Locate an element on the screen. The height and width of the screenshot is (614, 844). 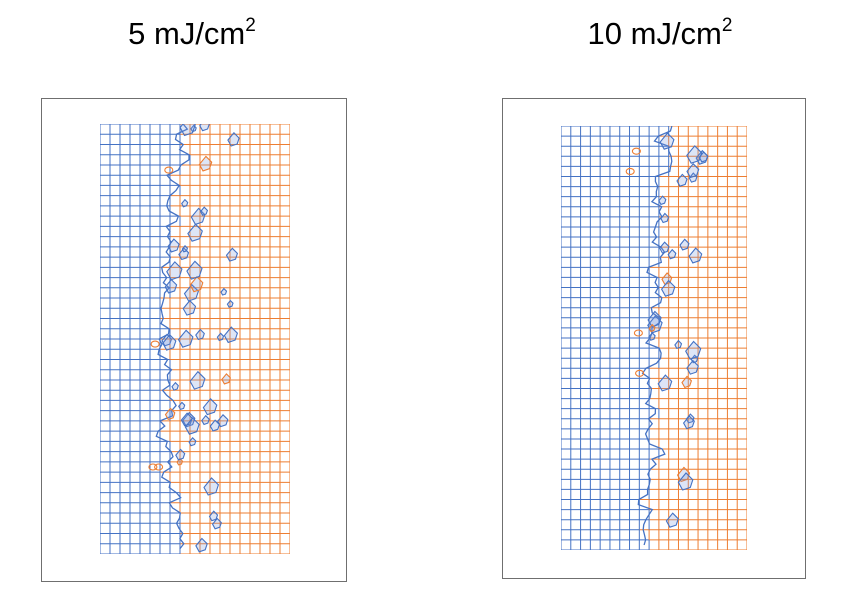
panel-title-text: 10 mJ/cm is located at coordinates (654, 33).